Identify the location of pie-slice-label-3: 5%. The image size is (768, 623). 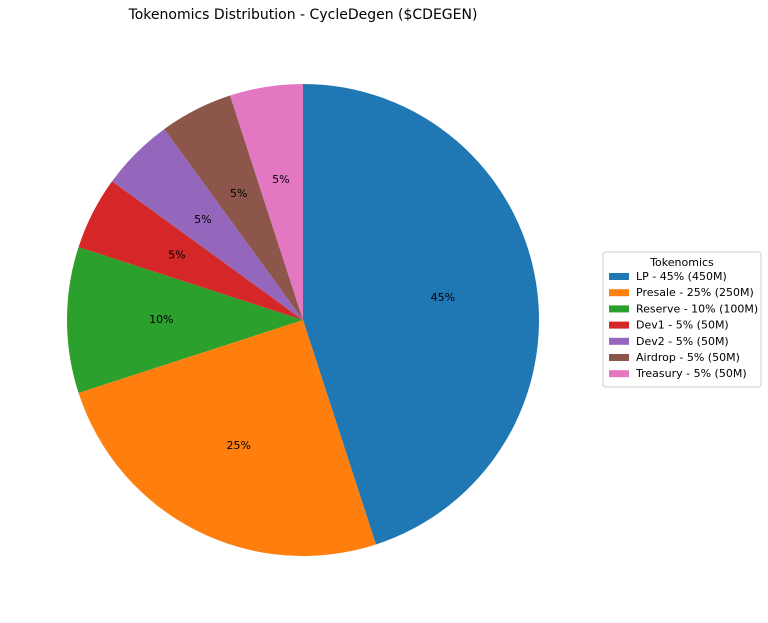
(176, 255).